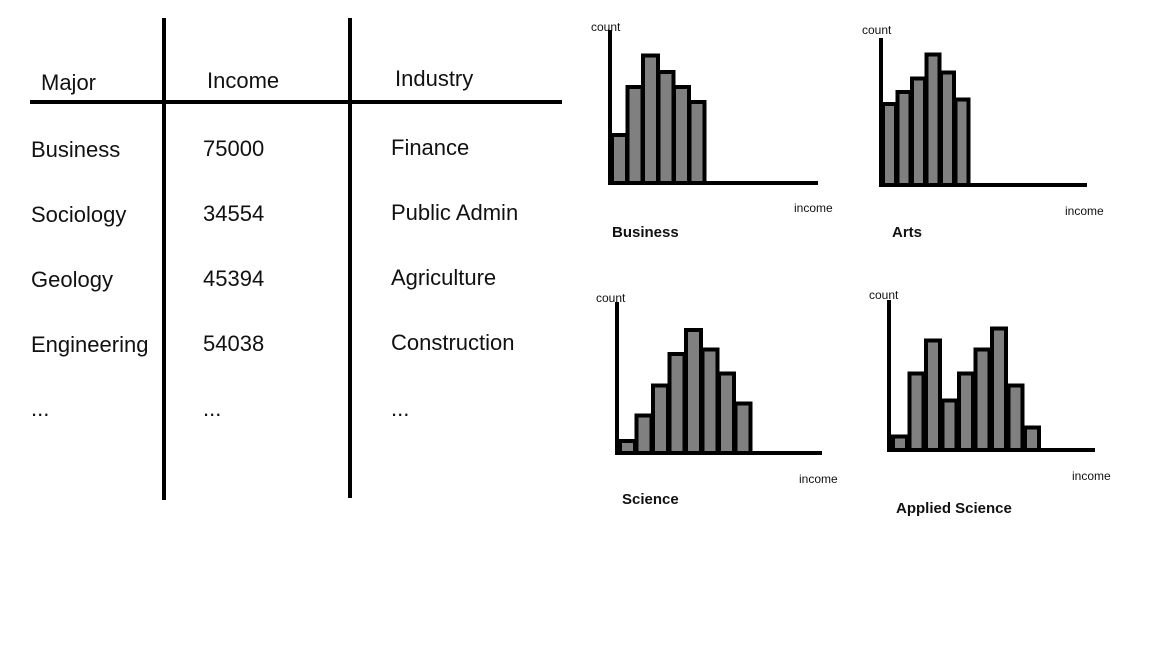 The width and height of the screenshot is (1152, 648). What do you see at coordinates (455, 212) in the screenshot?
I see `cell-industry: Public Admin` at bounding box center [455, 212].